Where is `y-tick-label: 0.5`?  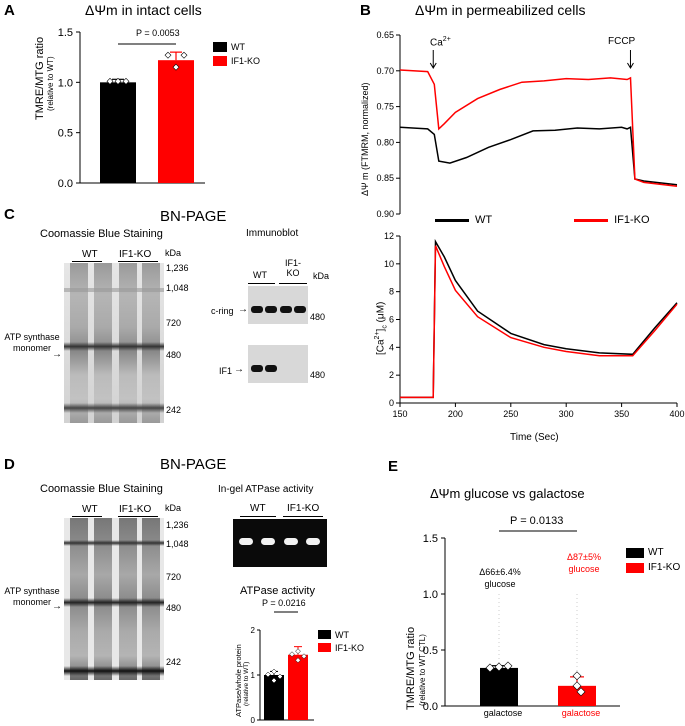 y-tick-label: 0.5 is located at coordinates (65, 134).